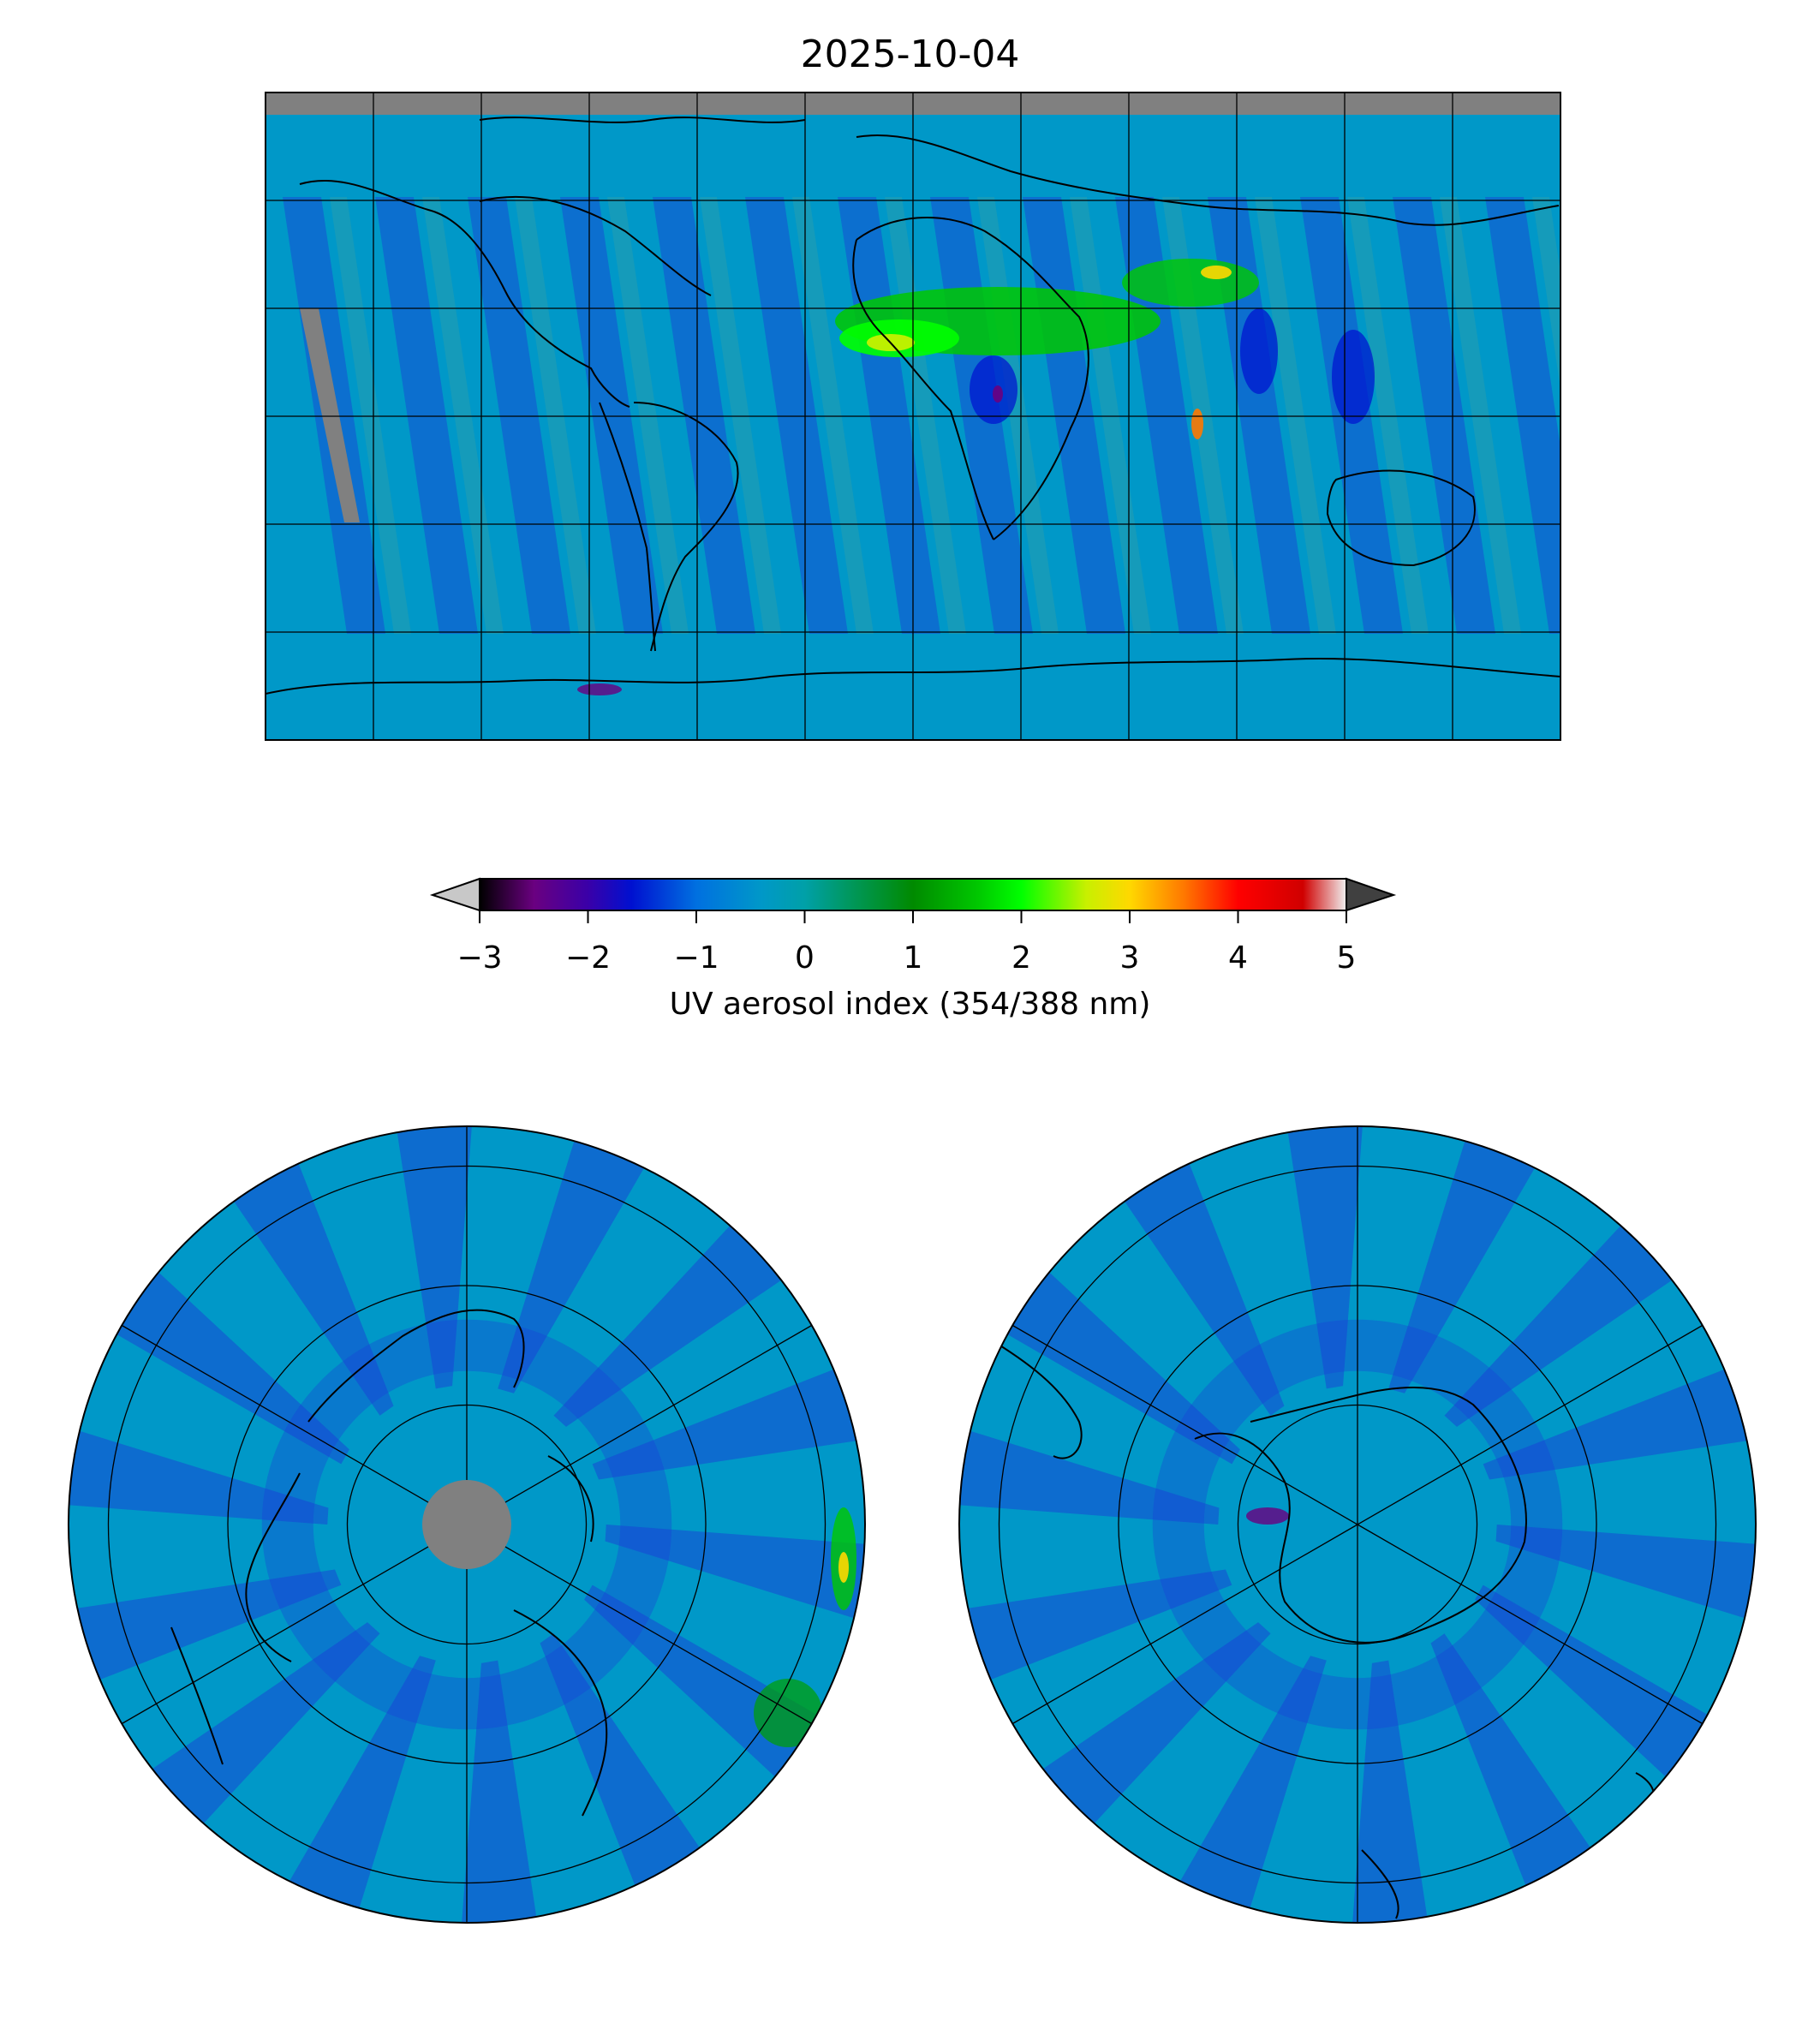  Describe the element at coordinates (197, 1695) in the screenshot. I see `np-alaska-coast` at that location.